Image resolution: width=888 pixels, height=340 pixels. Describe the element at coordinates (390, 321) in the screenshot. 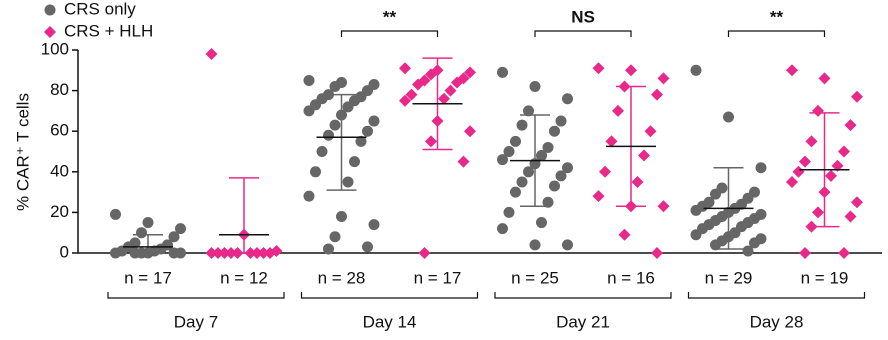

I see `x-tick-label: Day 14` at that location.